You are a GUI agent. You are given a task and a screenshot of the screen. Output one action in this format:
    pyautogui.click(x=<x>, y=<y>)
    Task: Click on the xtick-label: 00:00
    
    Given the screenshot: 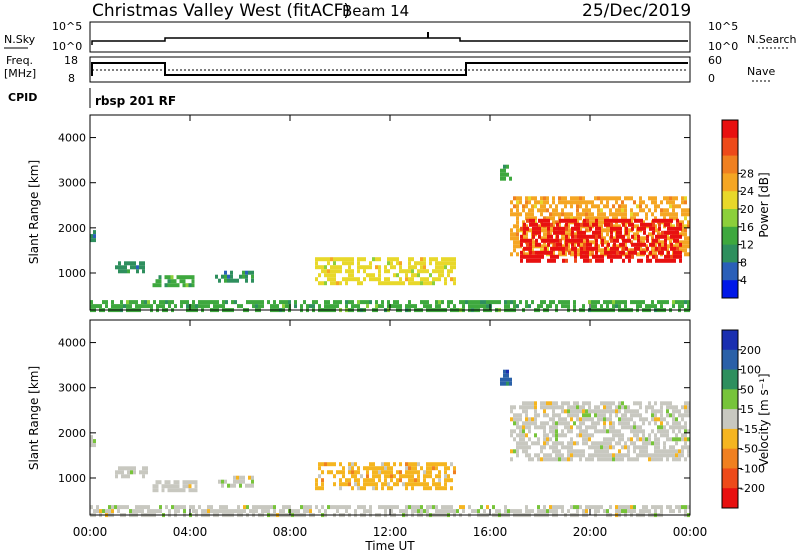 What is the action you would take?
    pyautogui.click(x=690, y=532)
    